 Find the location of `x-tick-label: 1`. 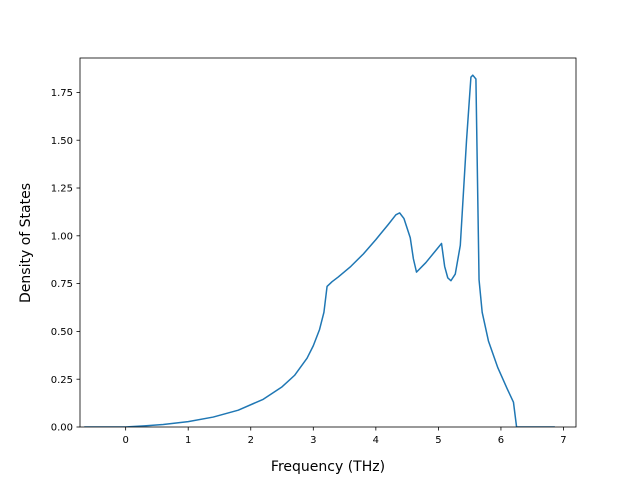

x-tick-label: 1 is located at coordinates (188, 440).